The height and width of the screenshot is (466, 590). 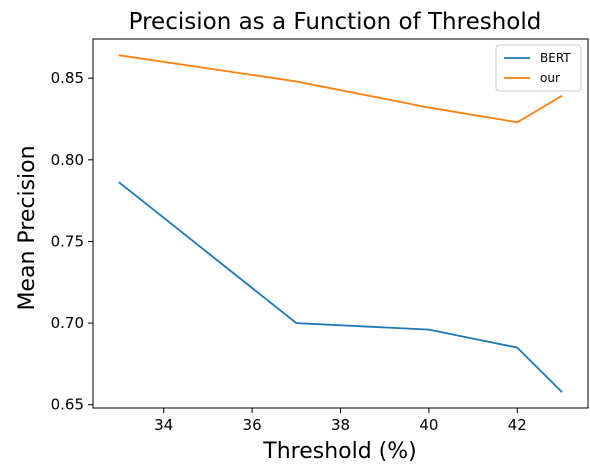 What do you see at coordinates (67, 405) in the screenshot?
I see `y-tick-label: 0.65` at bounding box center [67, 405].